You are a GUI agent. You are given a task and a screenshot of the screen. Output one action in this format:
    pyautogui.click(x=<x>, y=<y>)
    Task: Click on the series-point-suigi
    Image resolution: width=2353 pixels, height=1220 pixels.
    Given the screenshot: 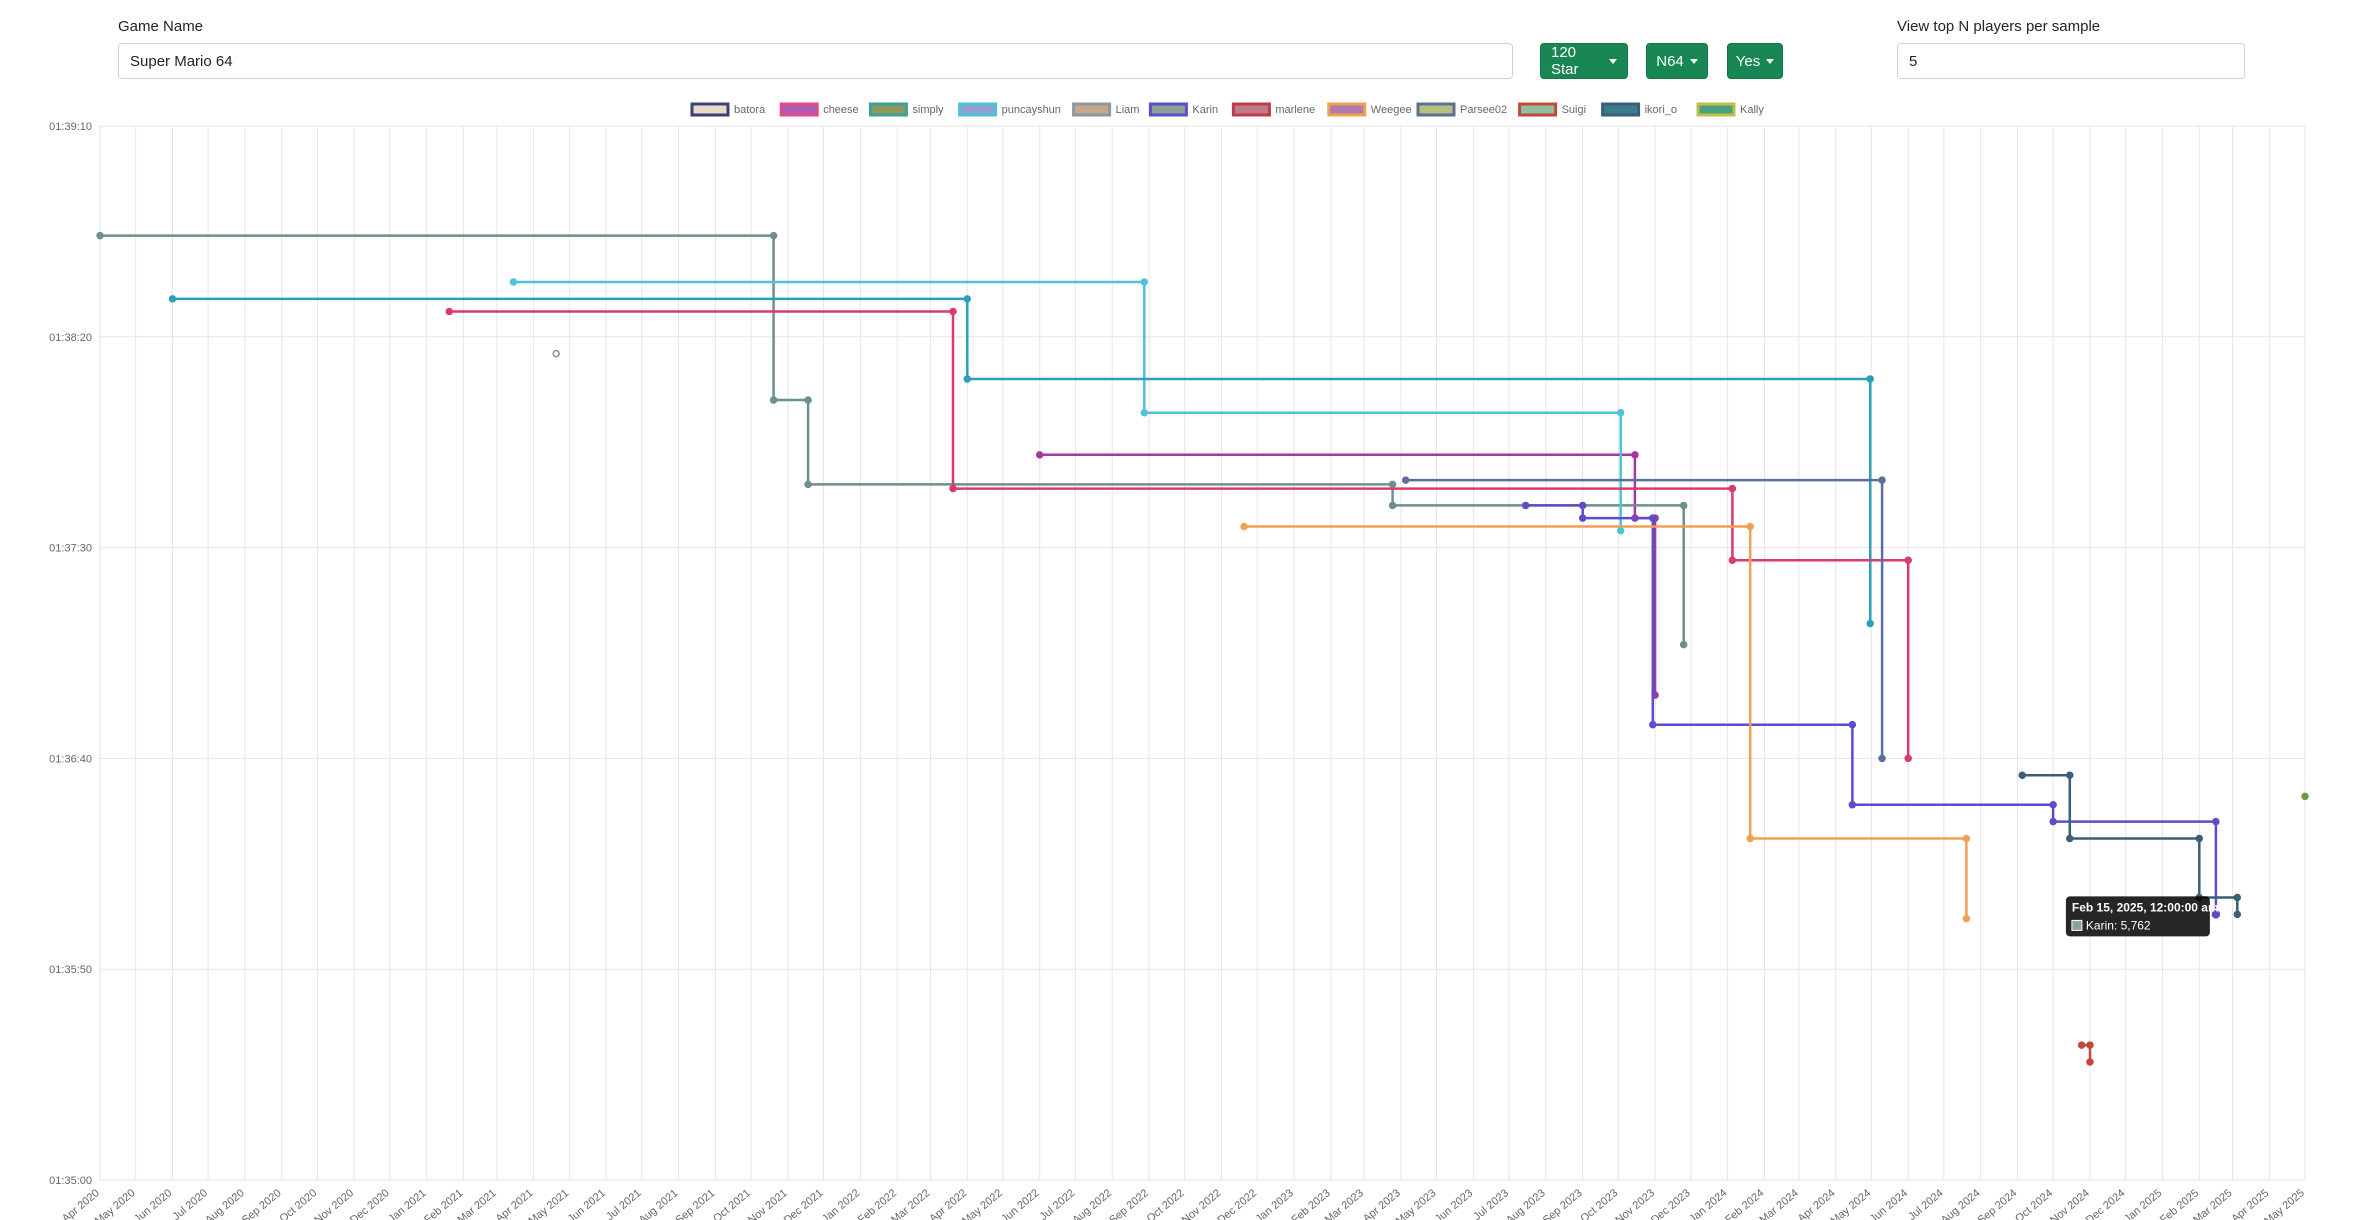 What is the action you would take?
    pyautogui.click(x=2090, y=1045)
    